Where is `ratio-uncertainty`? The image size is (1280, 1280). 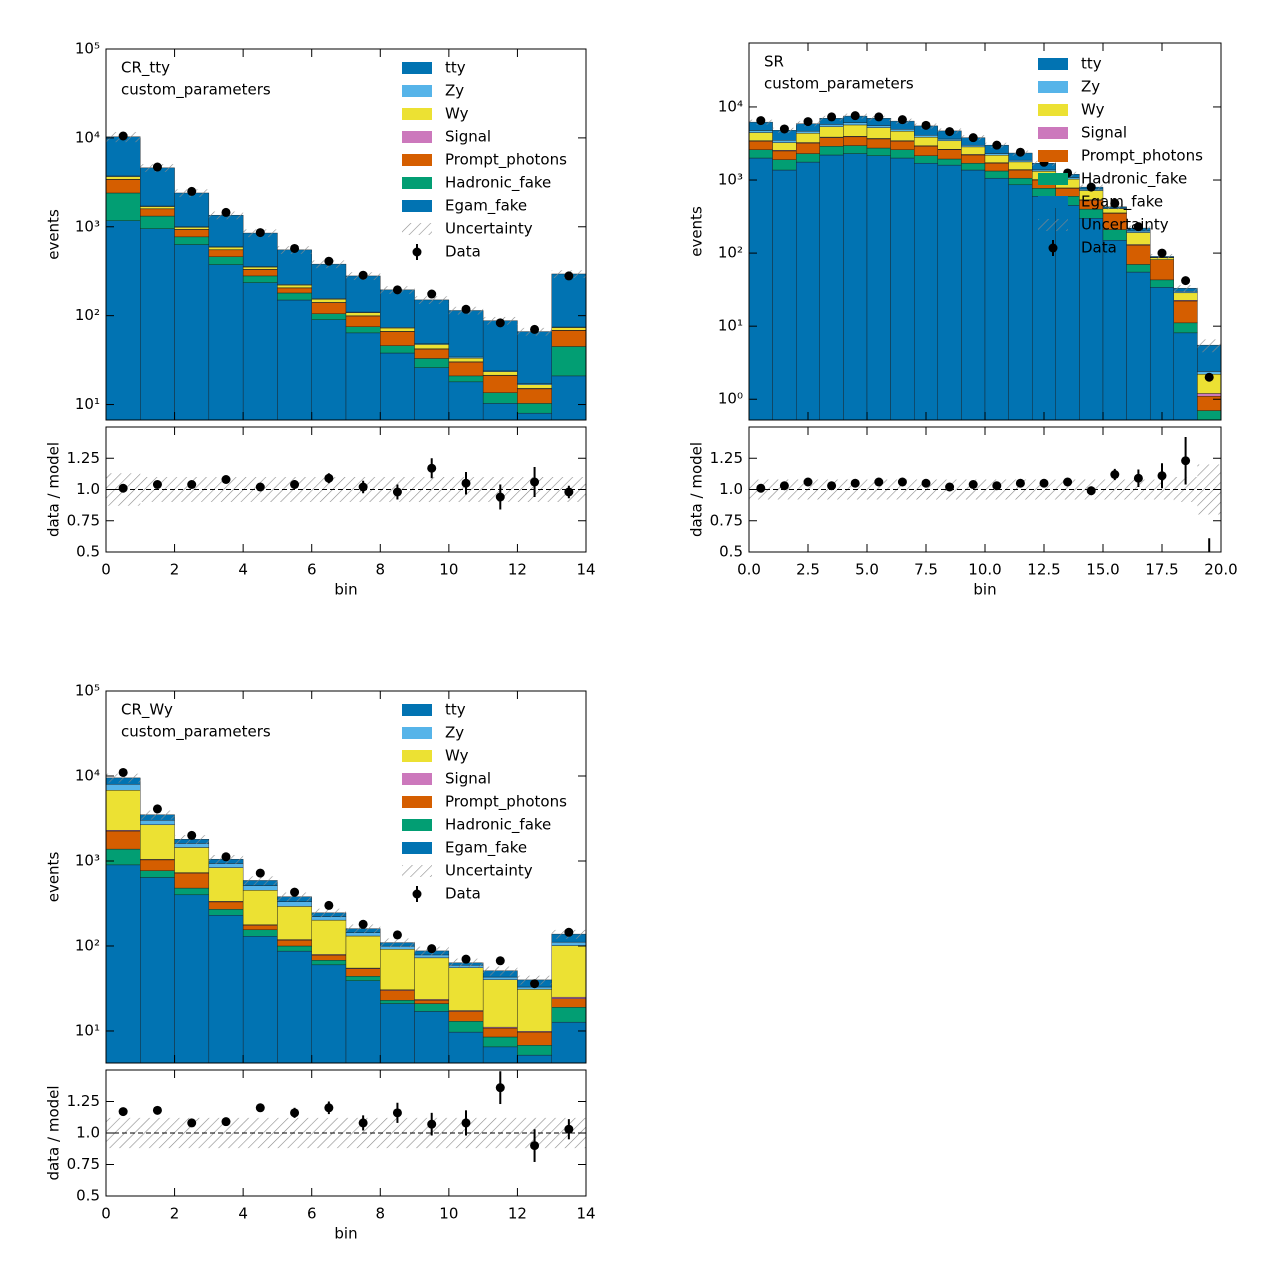
ratio-uncertainty is located at coordinates (1020, 489).